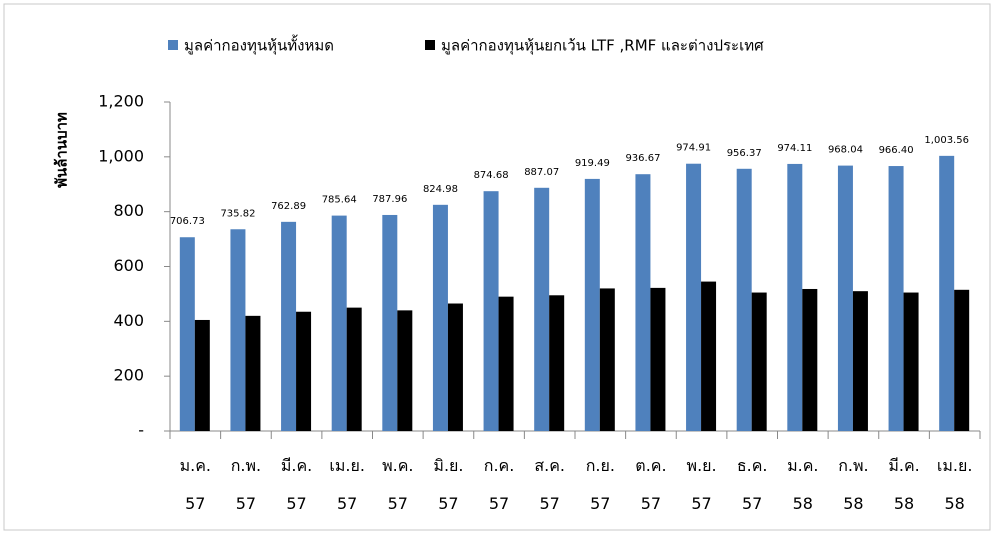 This screenshot has width=995, height=539. I want to click on x-tick-label: ธ.ค. 57, so click(752, 484).